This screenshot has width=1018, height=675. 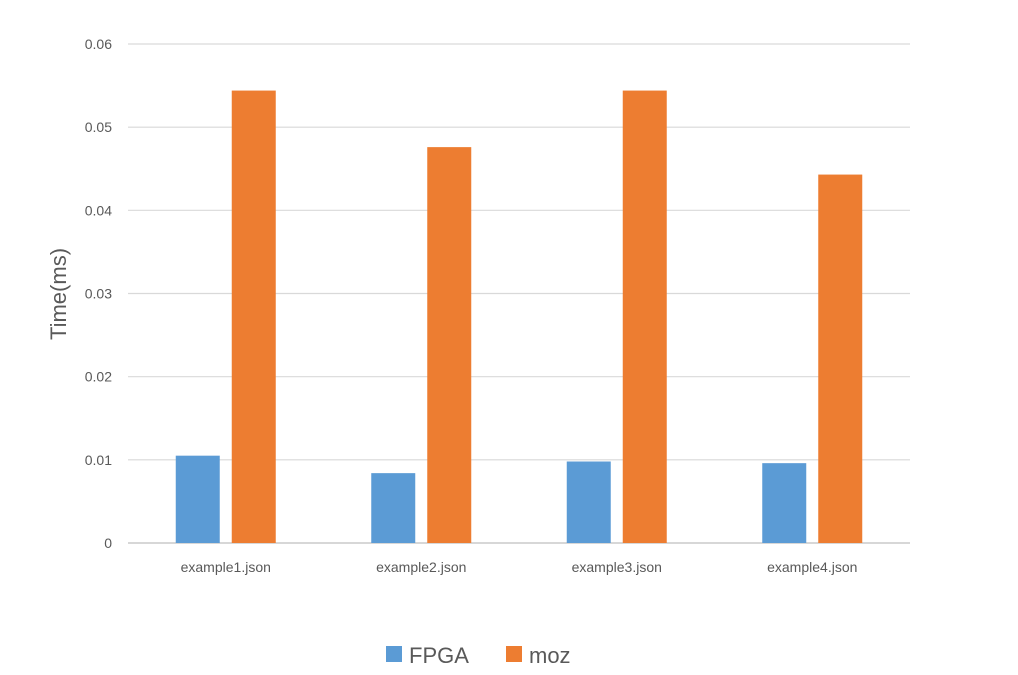 I want to click on x-tick-label: example3.json, so click(x=617, y=567).